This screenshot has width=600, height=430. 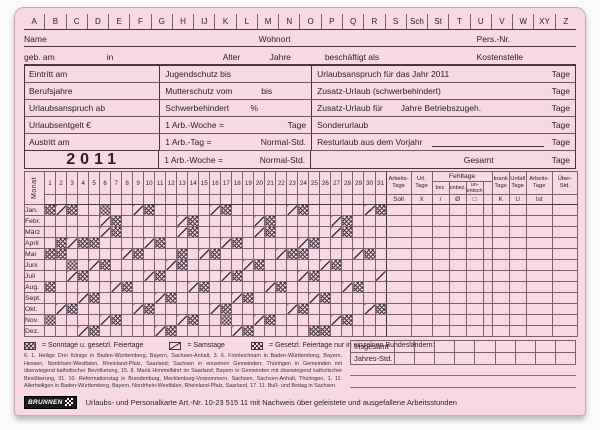 I want to click on kostenstelle-label: Kostenstelle, so click(x=499, y=57).